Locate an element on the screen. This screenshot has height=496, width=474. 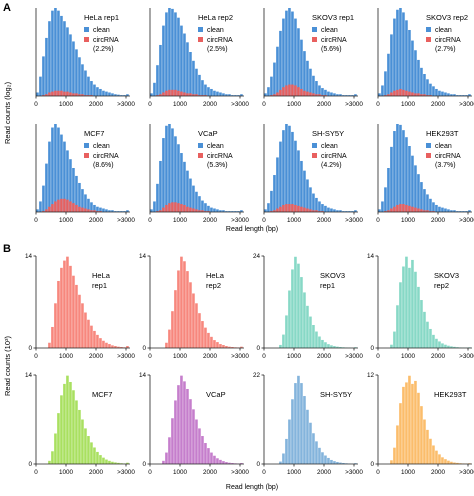
chart-b-vcap-x-tick-label: 0 is located at coordinates (150, 472).